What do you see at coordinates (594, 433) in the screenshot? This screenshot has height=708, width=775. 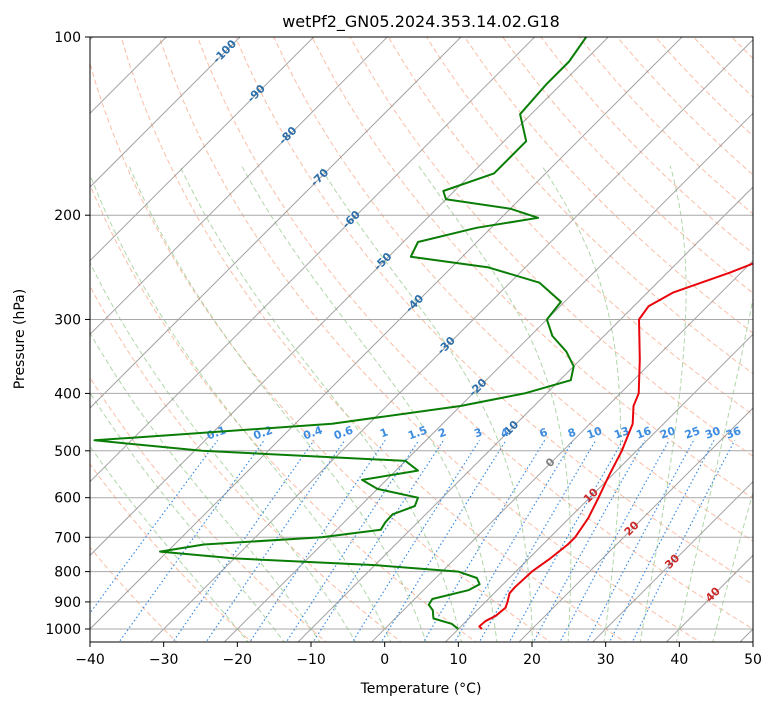 I see `mixing-ratio-label: 10` at bounding box center [594, 433].